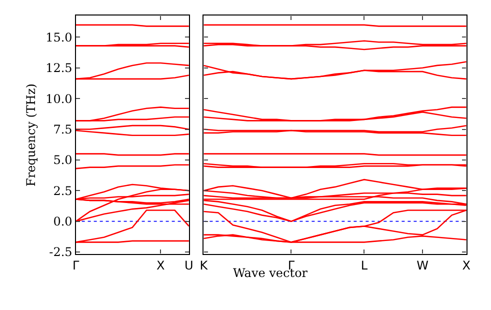  I want to click on y-tick-label: 0.0, so click(62, 221).